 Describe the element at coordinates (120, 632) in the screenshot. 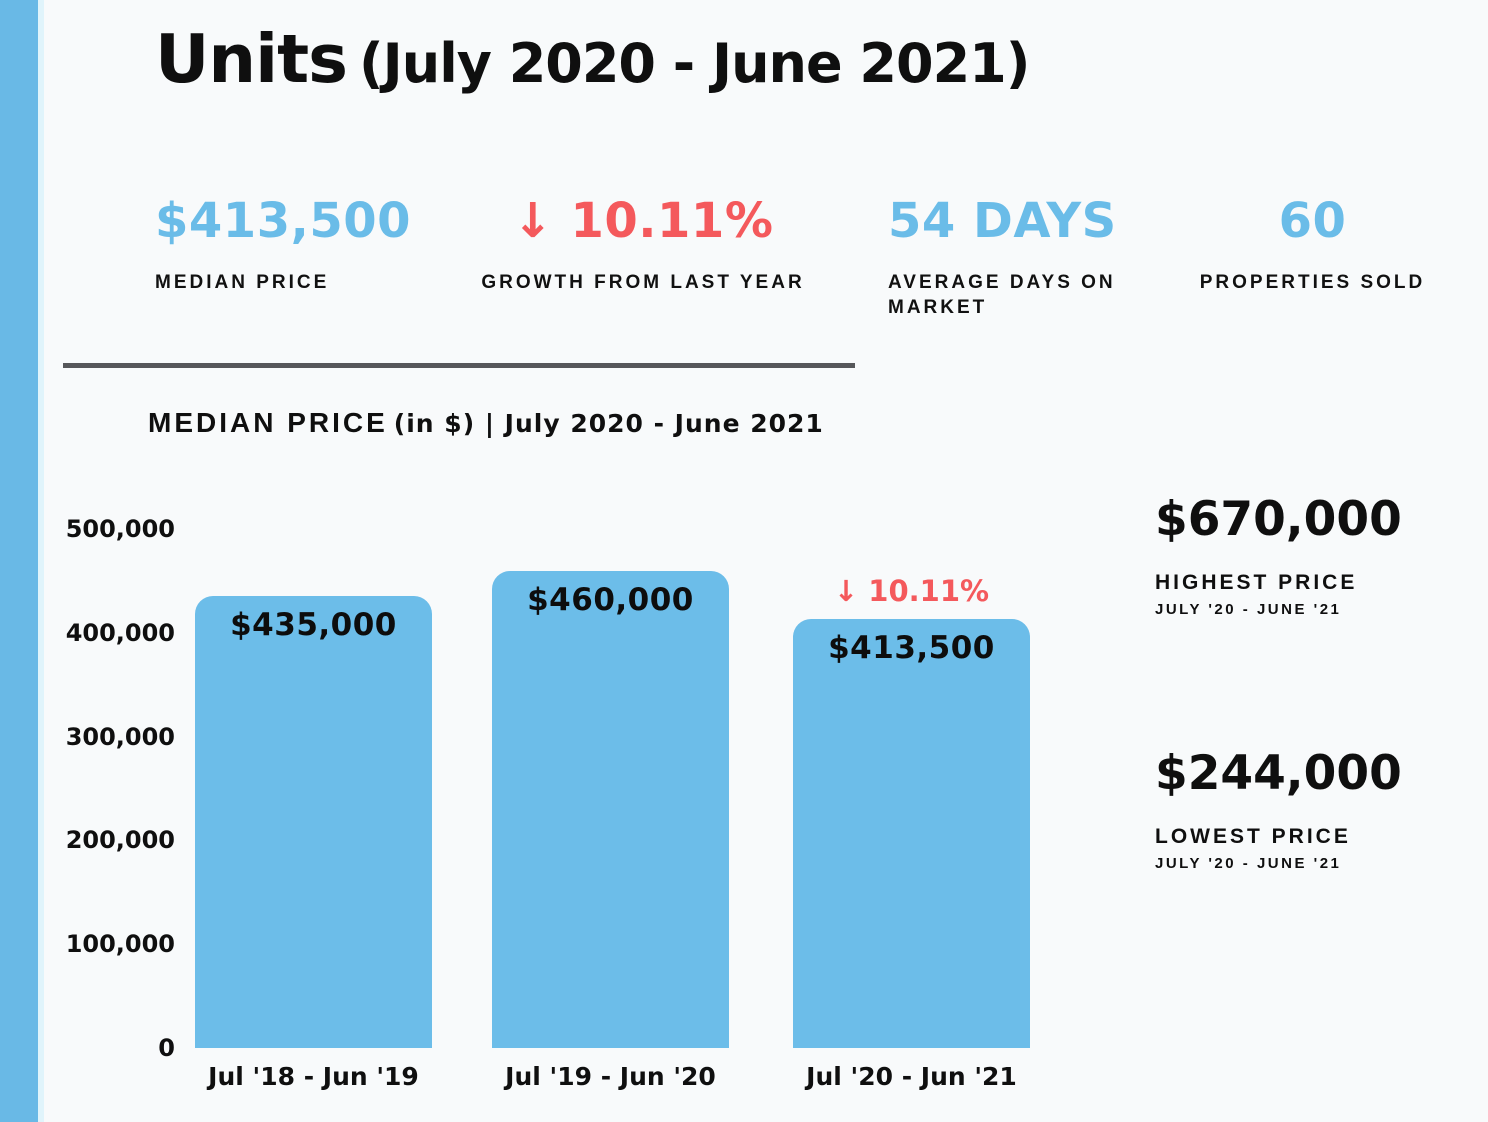

I see `y-axis-tick-label: 400,000` at that location.